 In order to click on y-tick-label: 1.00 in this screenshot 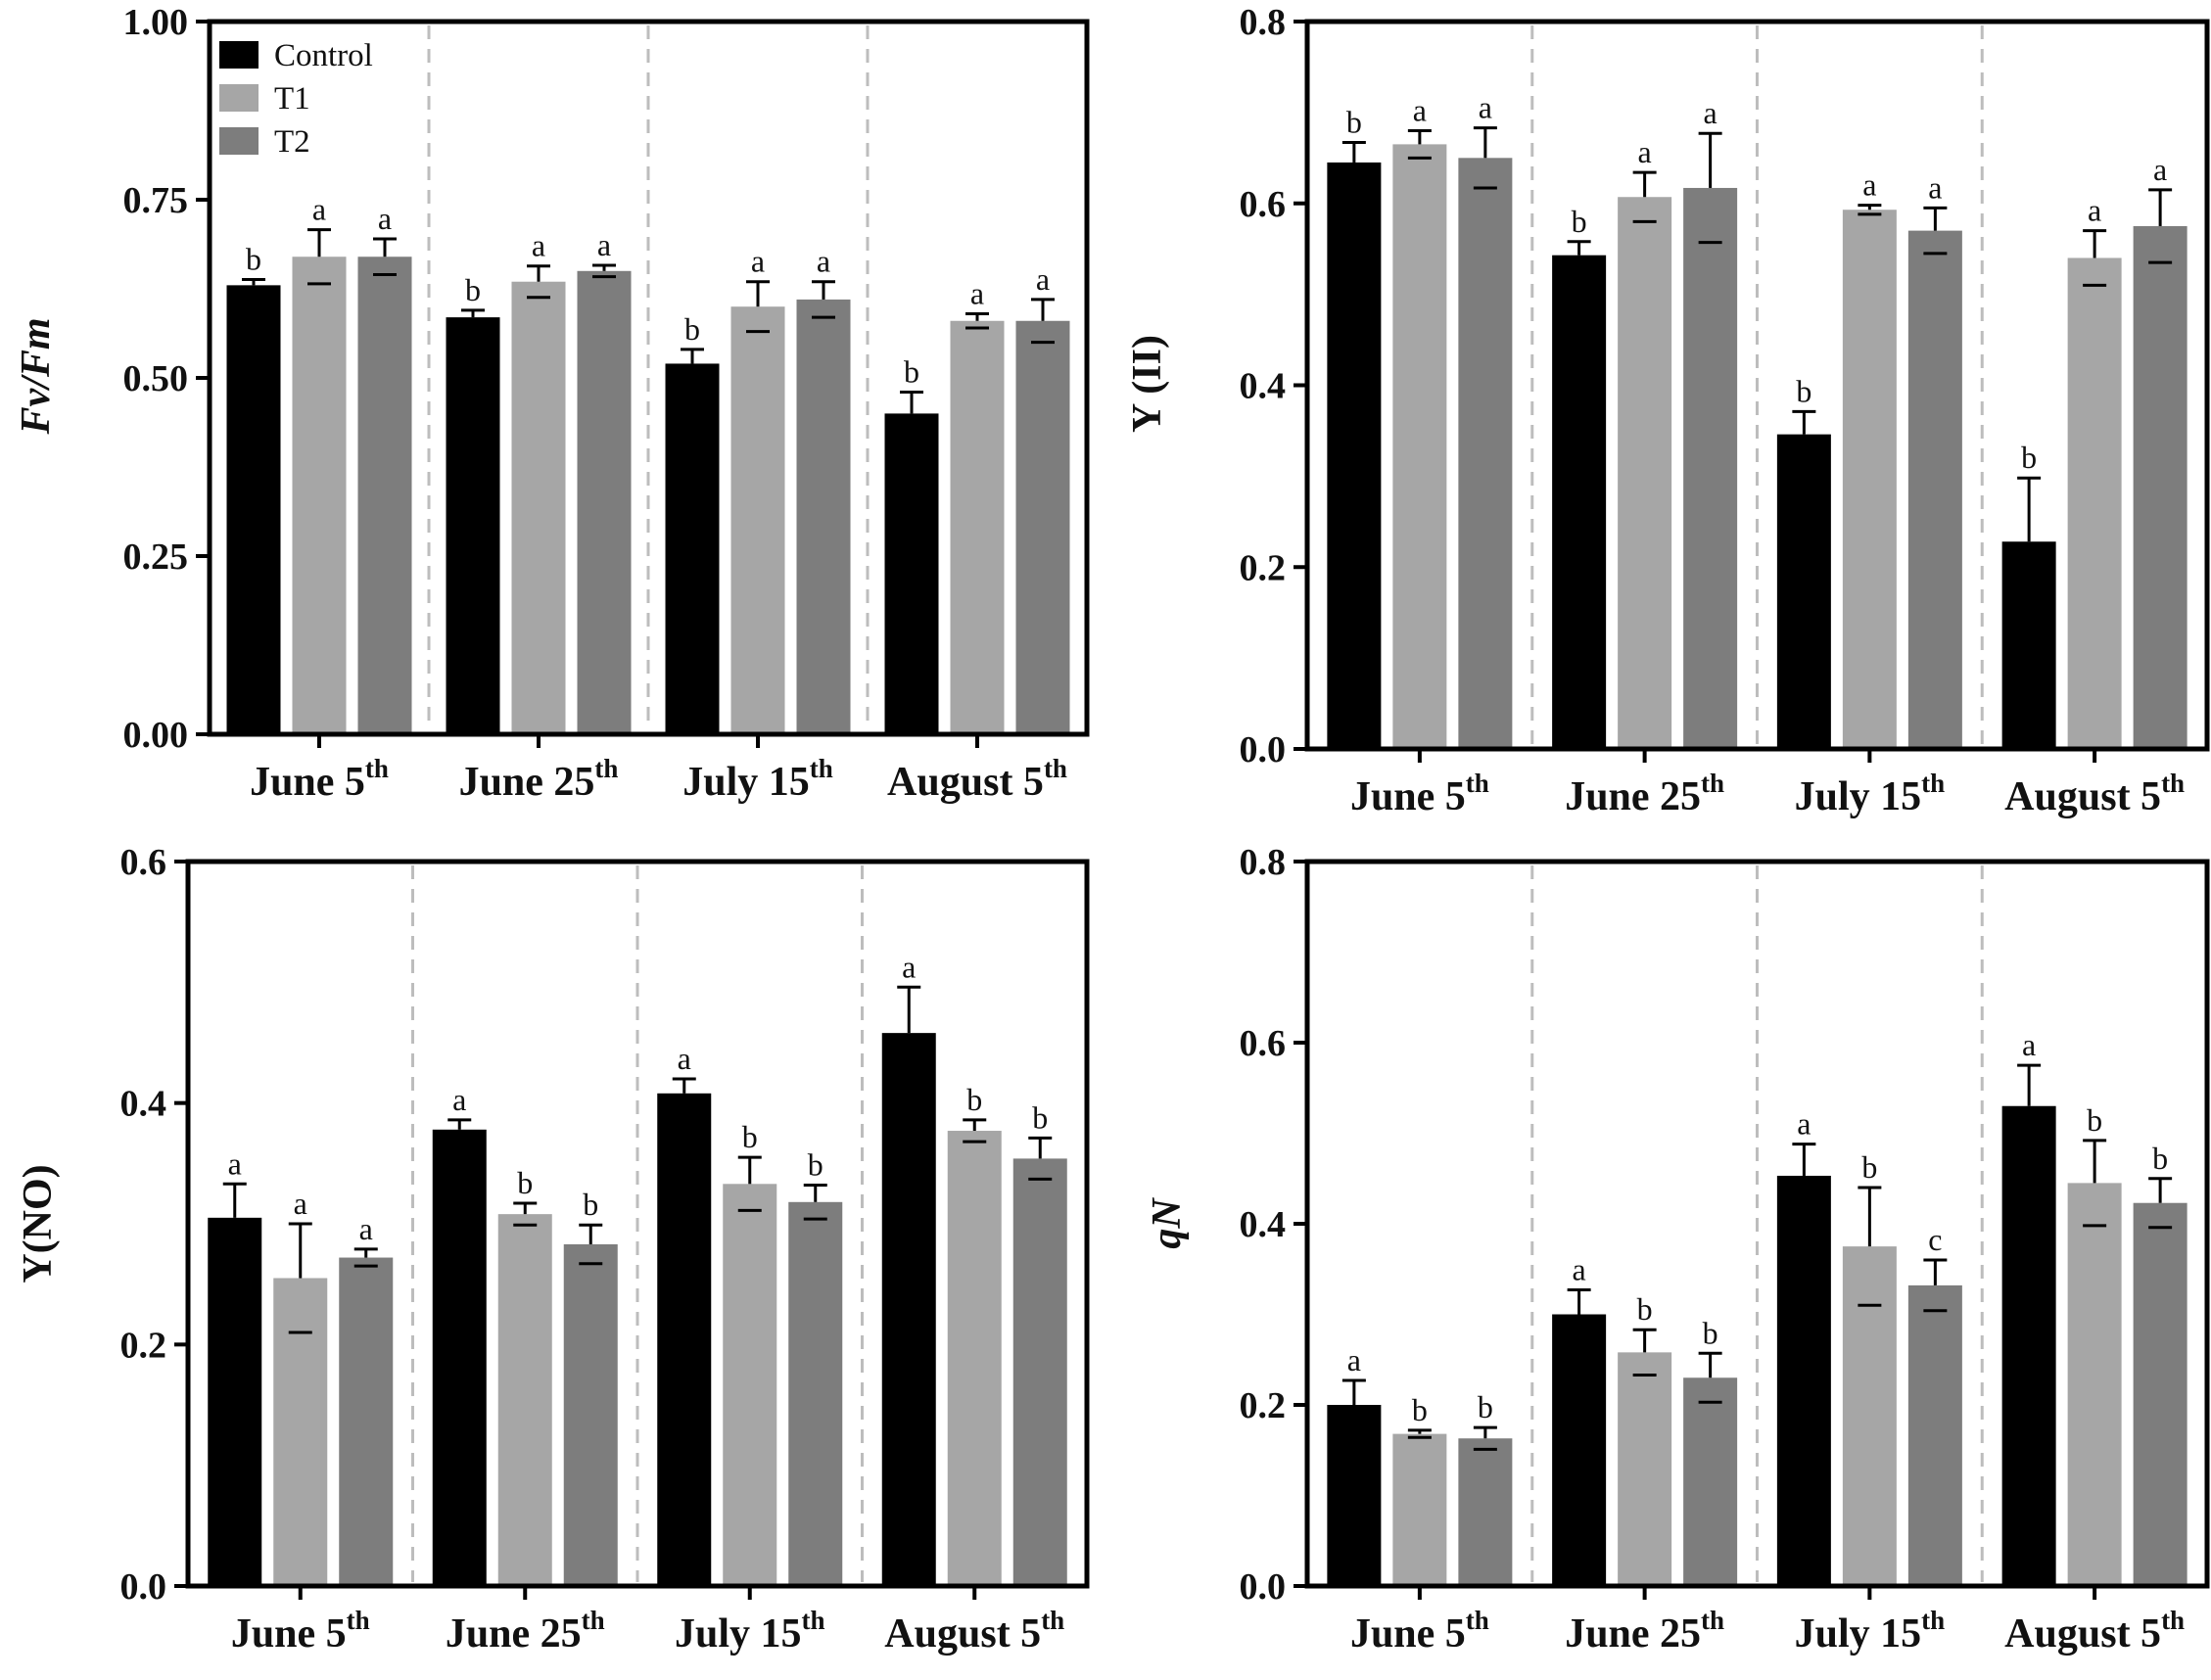, I will do `click(156, 22)`.